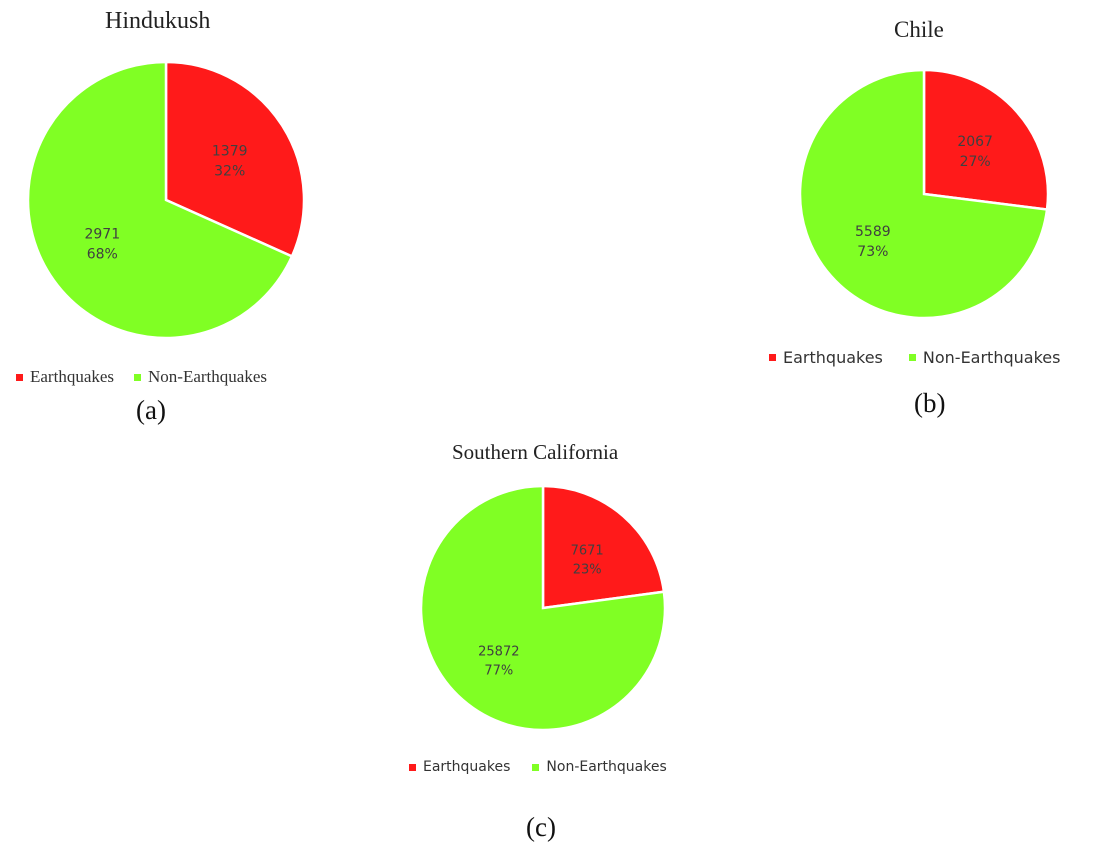 This screenshot has width=1103, height=846. What do you see at coordinates (535, 452) in the screenshot?
I see `chart-title: Southern California` at bounding box center [535, 452].